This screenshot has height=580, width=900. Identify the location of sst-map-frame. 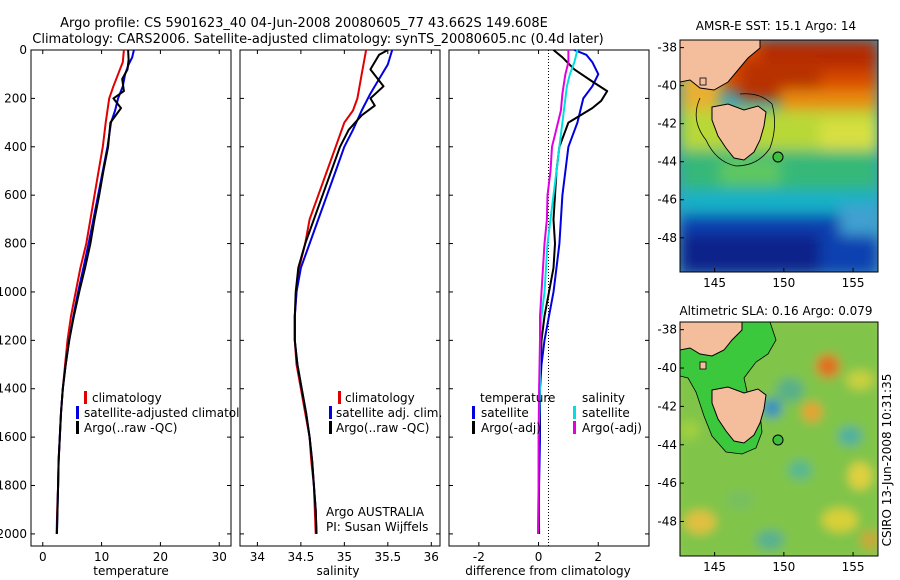
(779, 156).